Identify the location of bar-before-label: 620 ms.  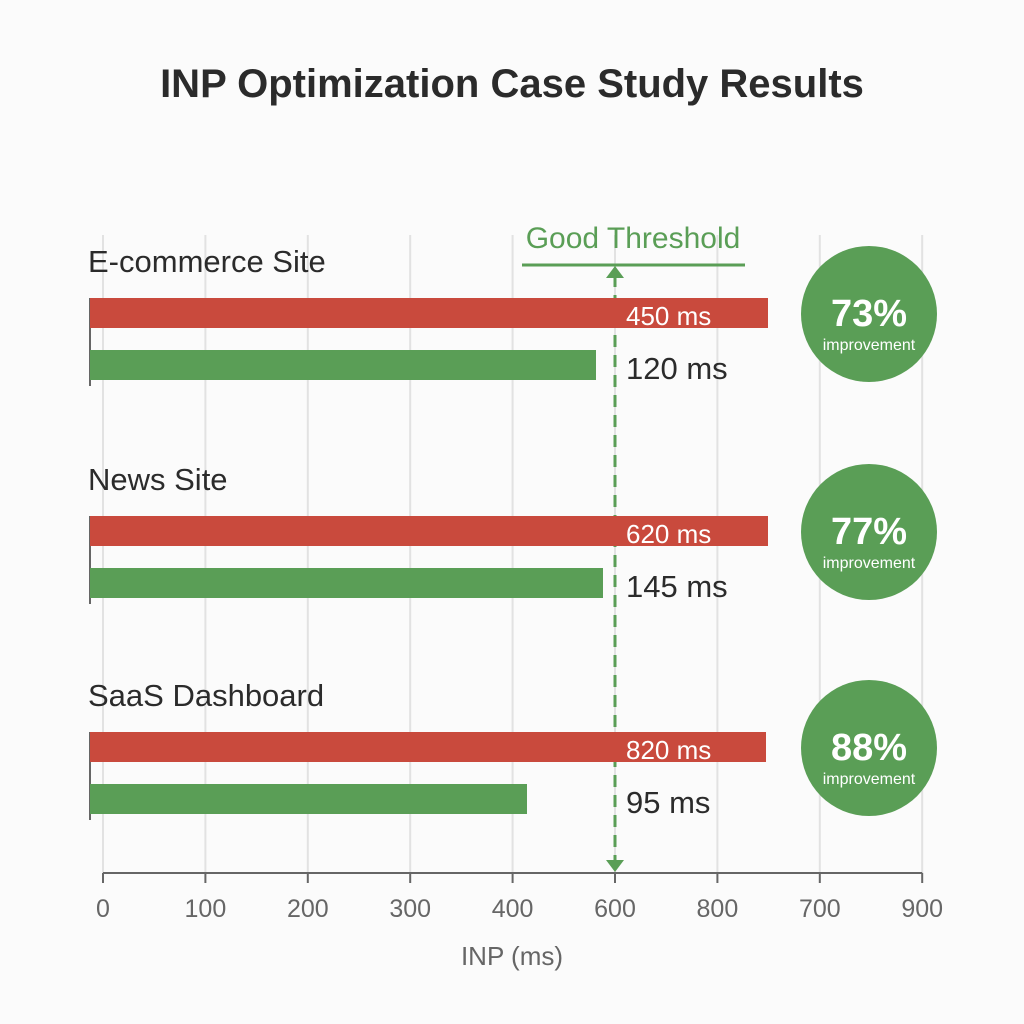
(668, 534).